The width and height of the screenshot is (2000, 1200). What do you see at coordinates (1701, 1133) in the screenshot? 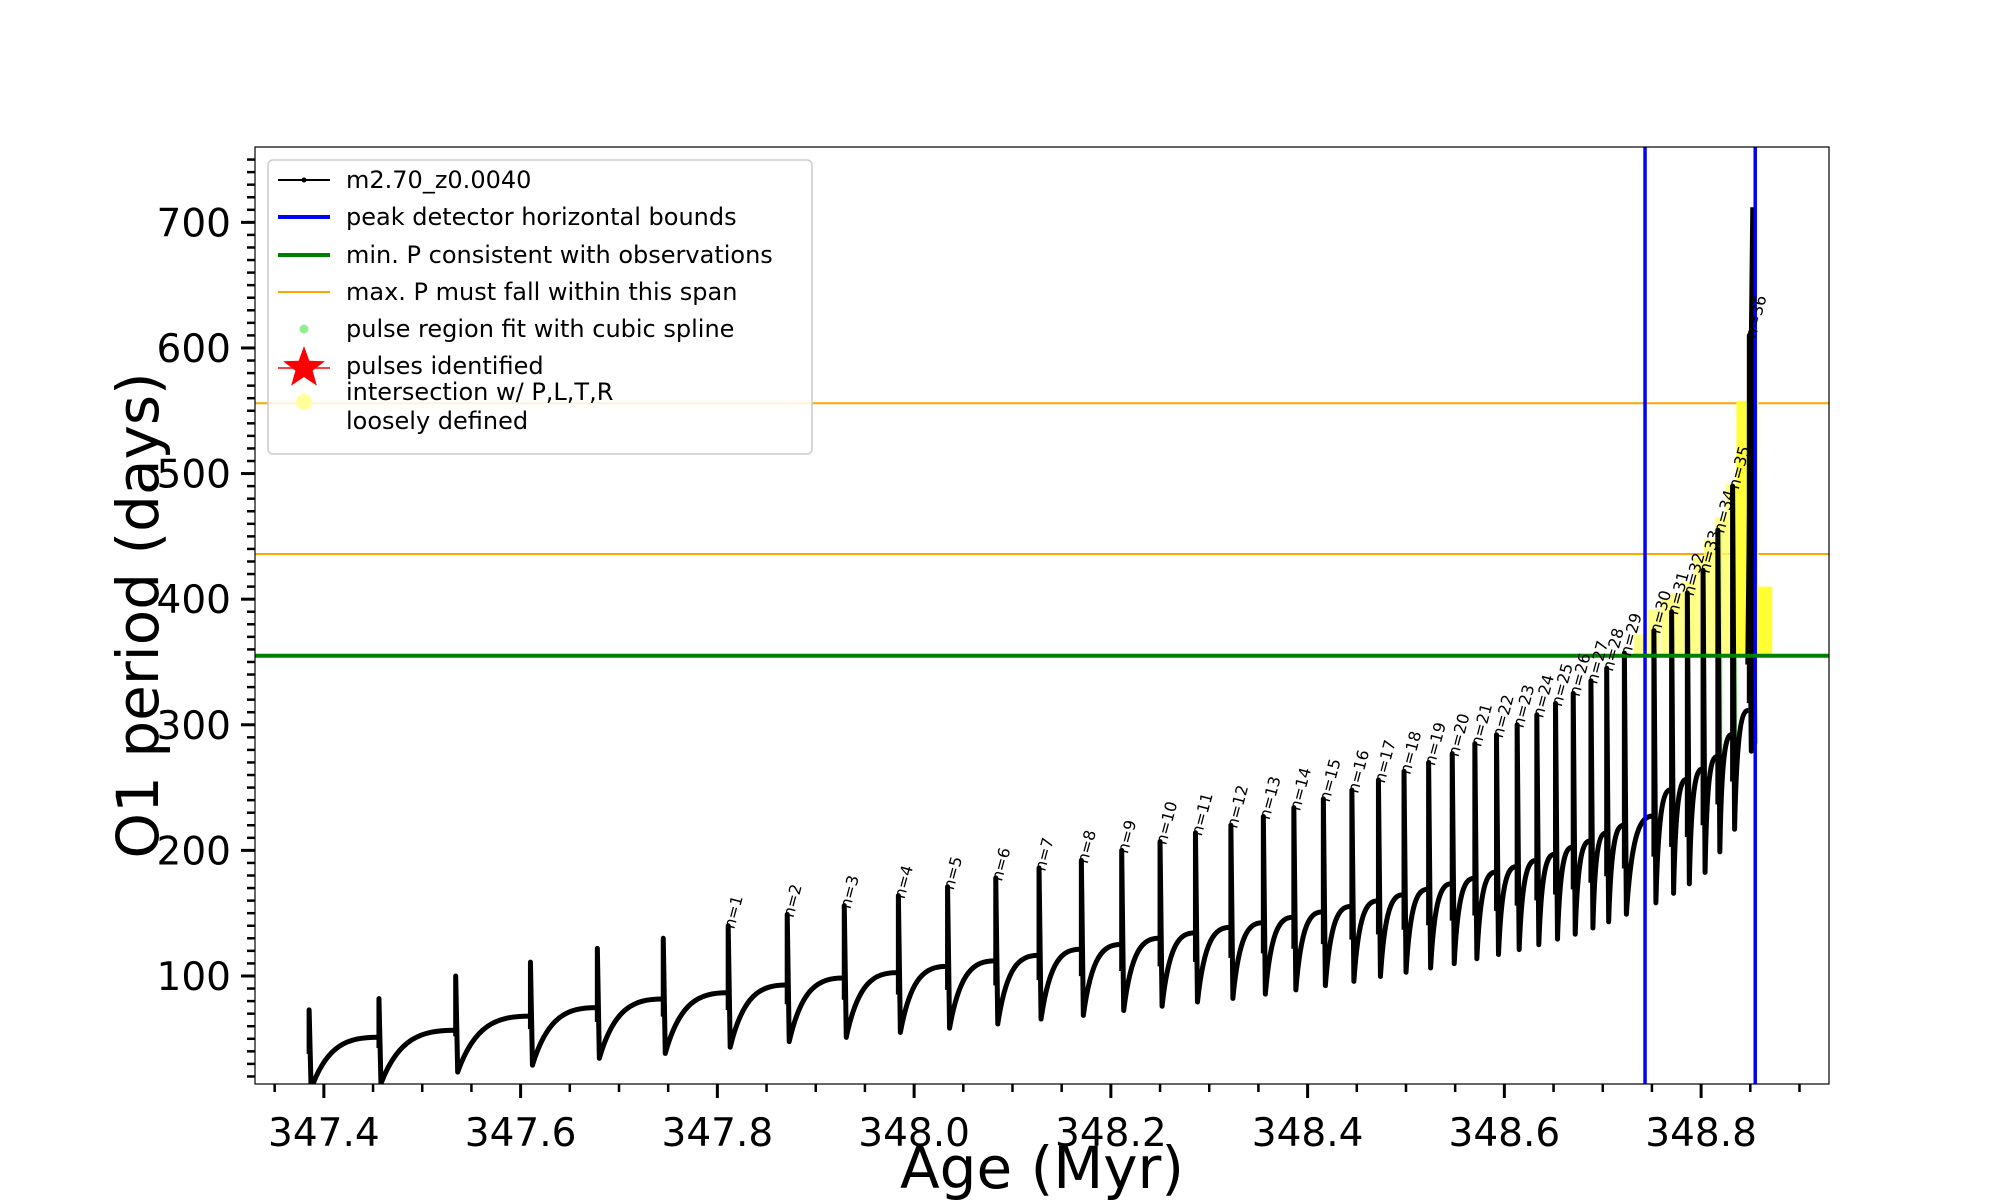
I see `x-tick-label-8: 348.8` at bounding box center [1701, 1133].